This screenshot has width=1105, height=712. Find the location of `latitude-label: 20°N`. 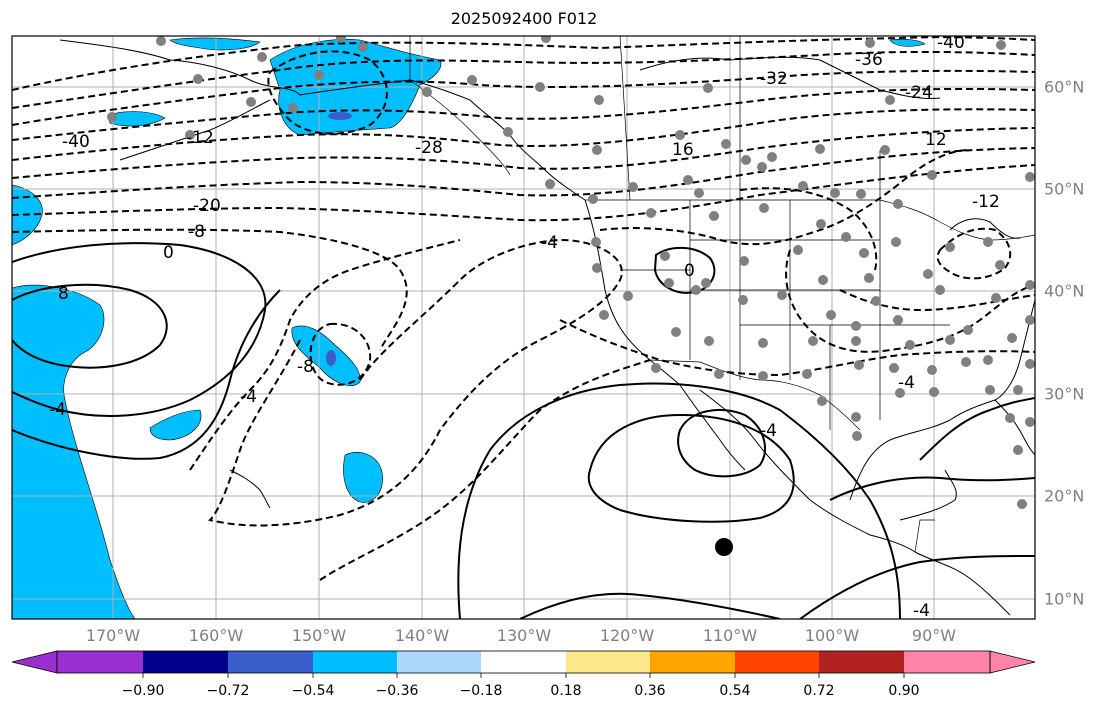

latitude-label: 20°N is located at coordinates (1064, 496).